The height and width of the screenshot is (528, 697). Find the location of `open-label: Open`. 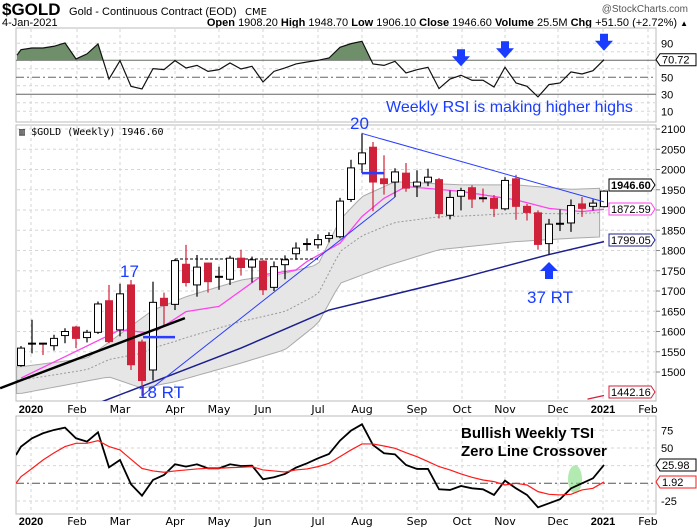

open-label: Open is located at coordinates (221, 23).